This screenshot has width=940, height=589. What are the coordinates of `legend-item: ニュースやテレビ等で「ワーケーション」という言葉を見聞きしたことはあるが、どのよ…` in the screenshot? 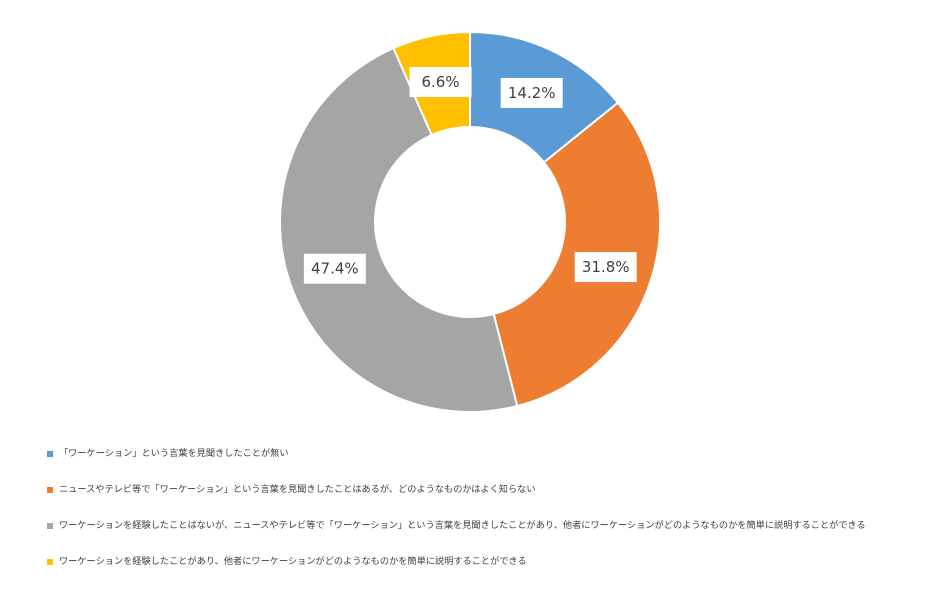 It's located at (487, 490).